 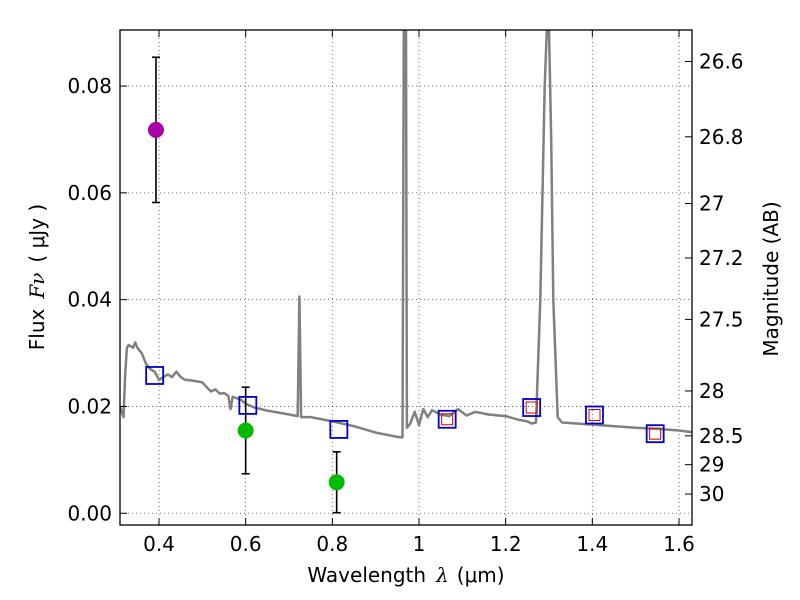 What do you see at coordinates (405, 575) in the screenshot?
I see `x-axis-label: Wavelength λ (μm)` at bounding box center [405, 575].